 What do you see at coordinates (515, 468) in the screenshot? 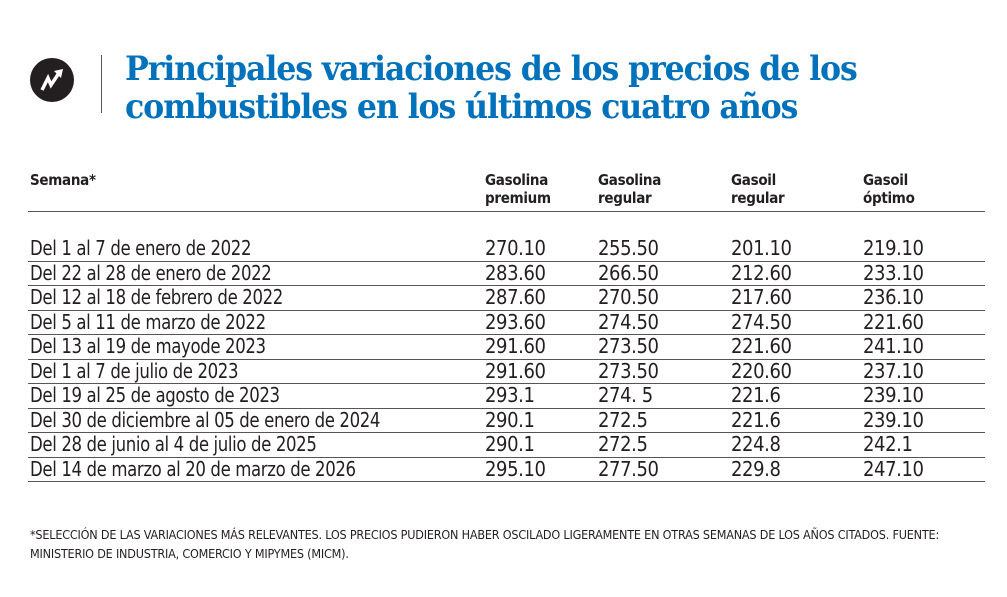
I see `price-cell: 295.10` at bounding box center [515, 468].